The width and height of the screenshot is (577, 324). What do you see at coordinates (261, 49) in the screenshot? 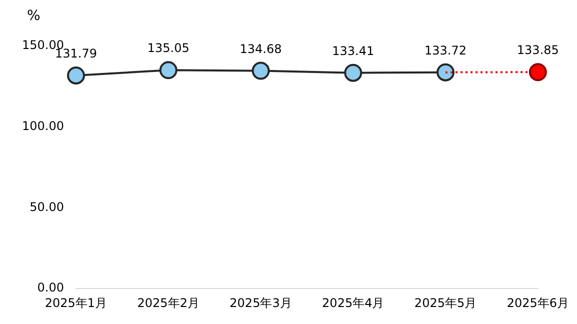
I see `data-label: 134.68` at bounding box center [261, 49].